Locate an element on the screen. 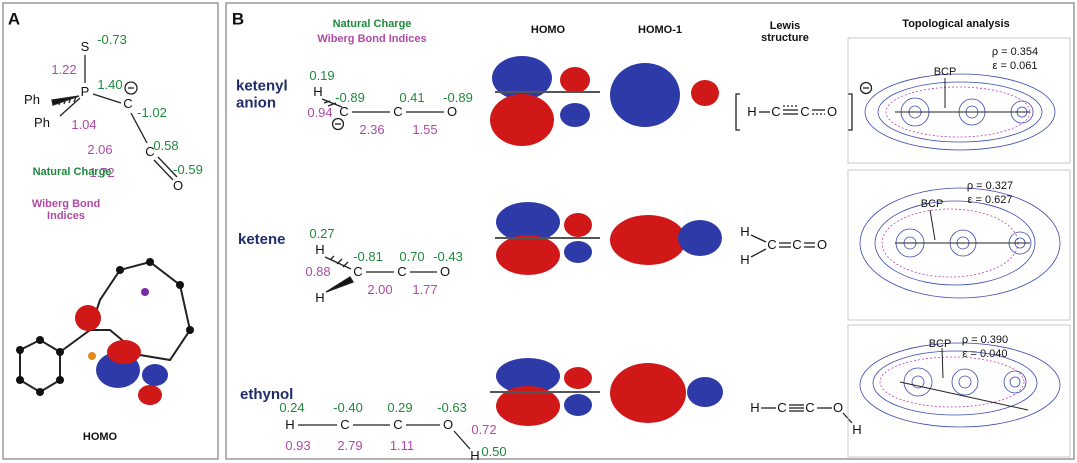 The image size is (1077, 463). wiberg-index: 0.72 is located at coordinates (484, 429).